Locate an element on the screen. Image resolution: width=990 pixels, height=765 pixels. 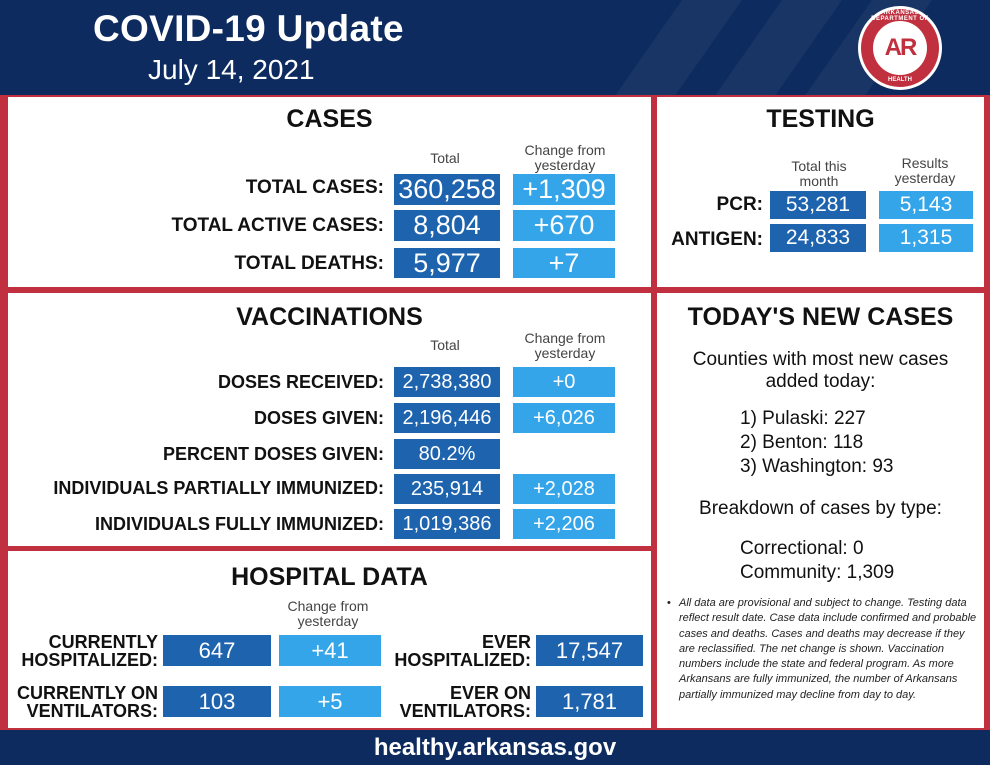
cases-col-change: Change from yesterday is located at coordinates (565, 157).